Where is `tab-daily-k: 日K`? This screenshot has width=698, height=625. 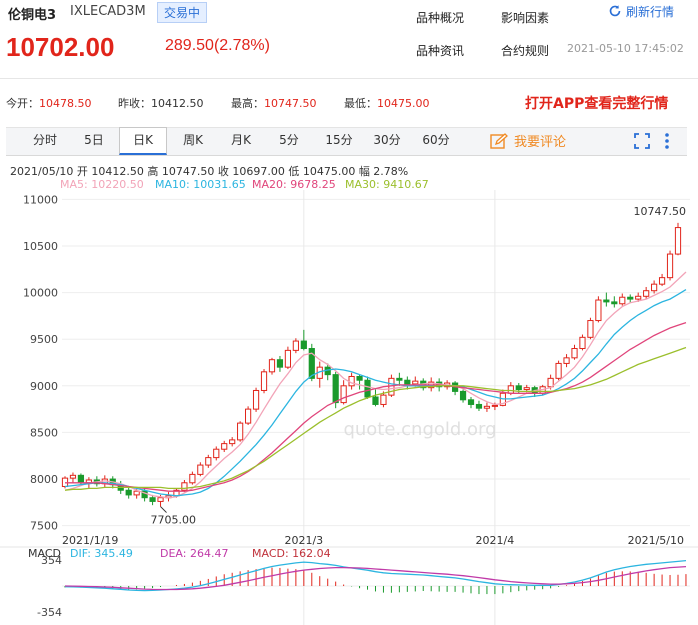
tab-daily-k: 日K is located at coordinates (143, 141).